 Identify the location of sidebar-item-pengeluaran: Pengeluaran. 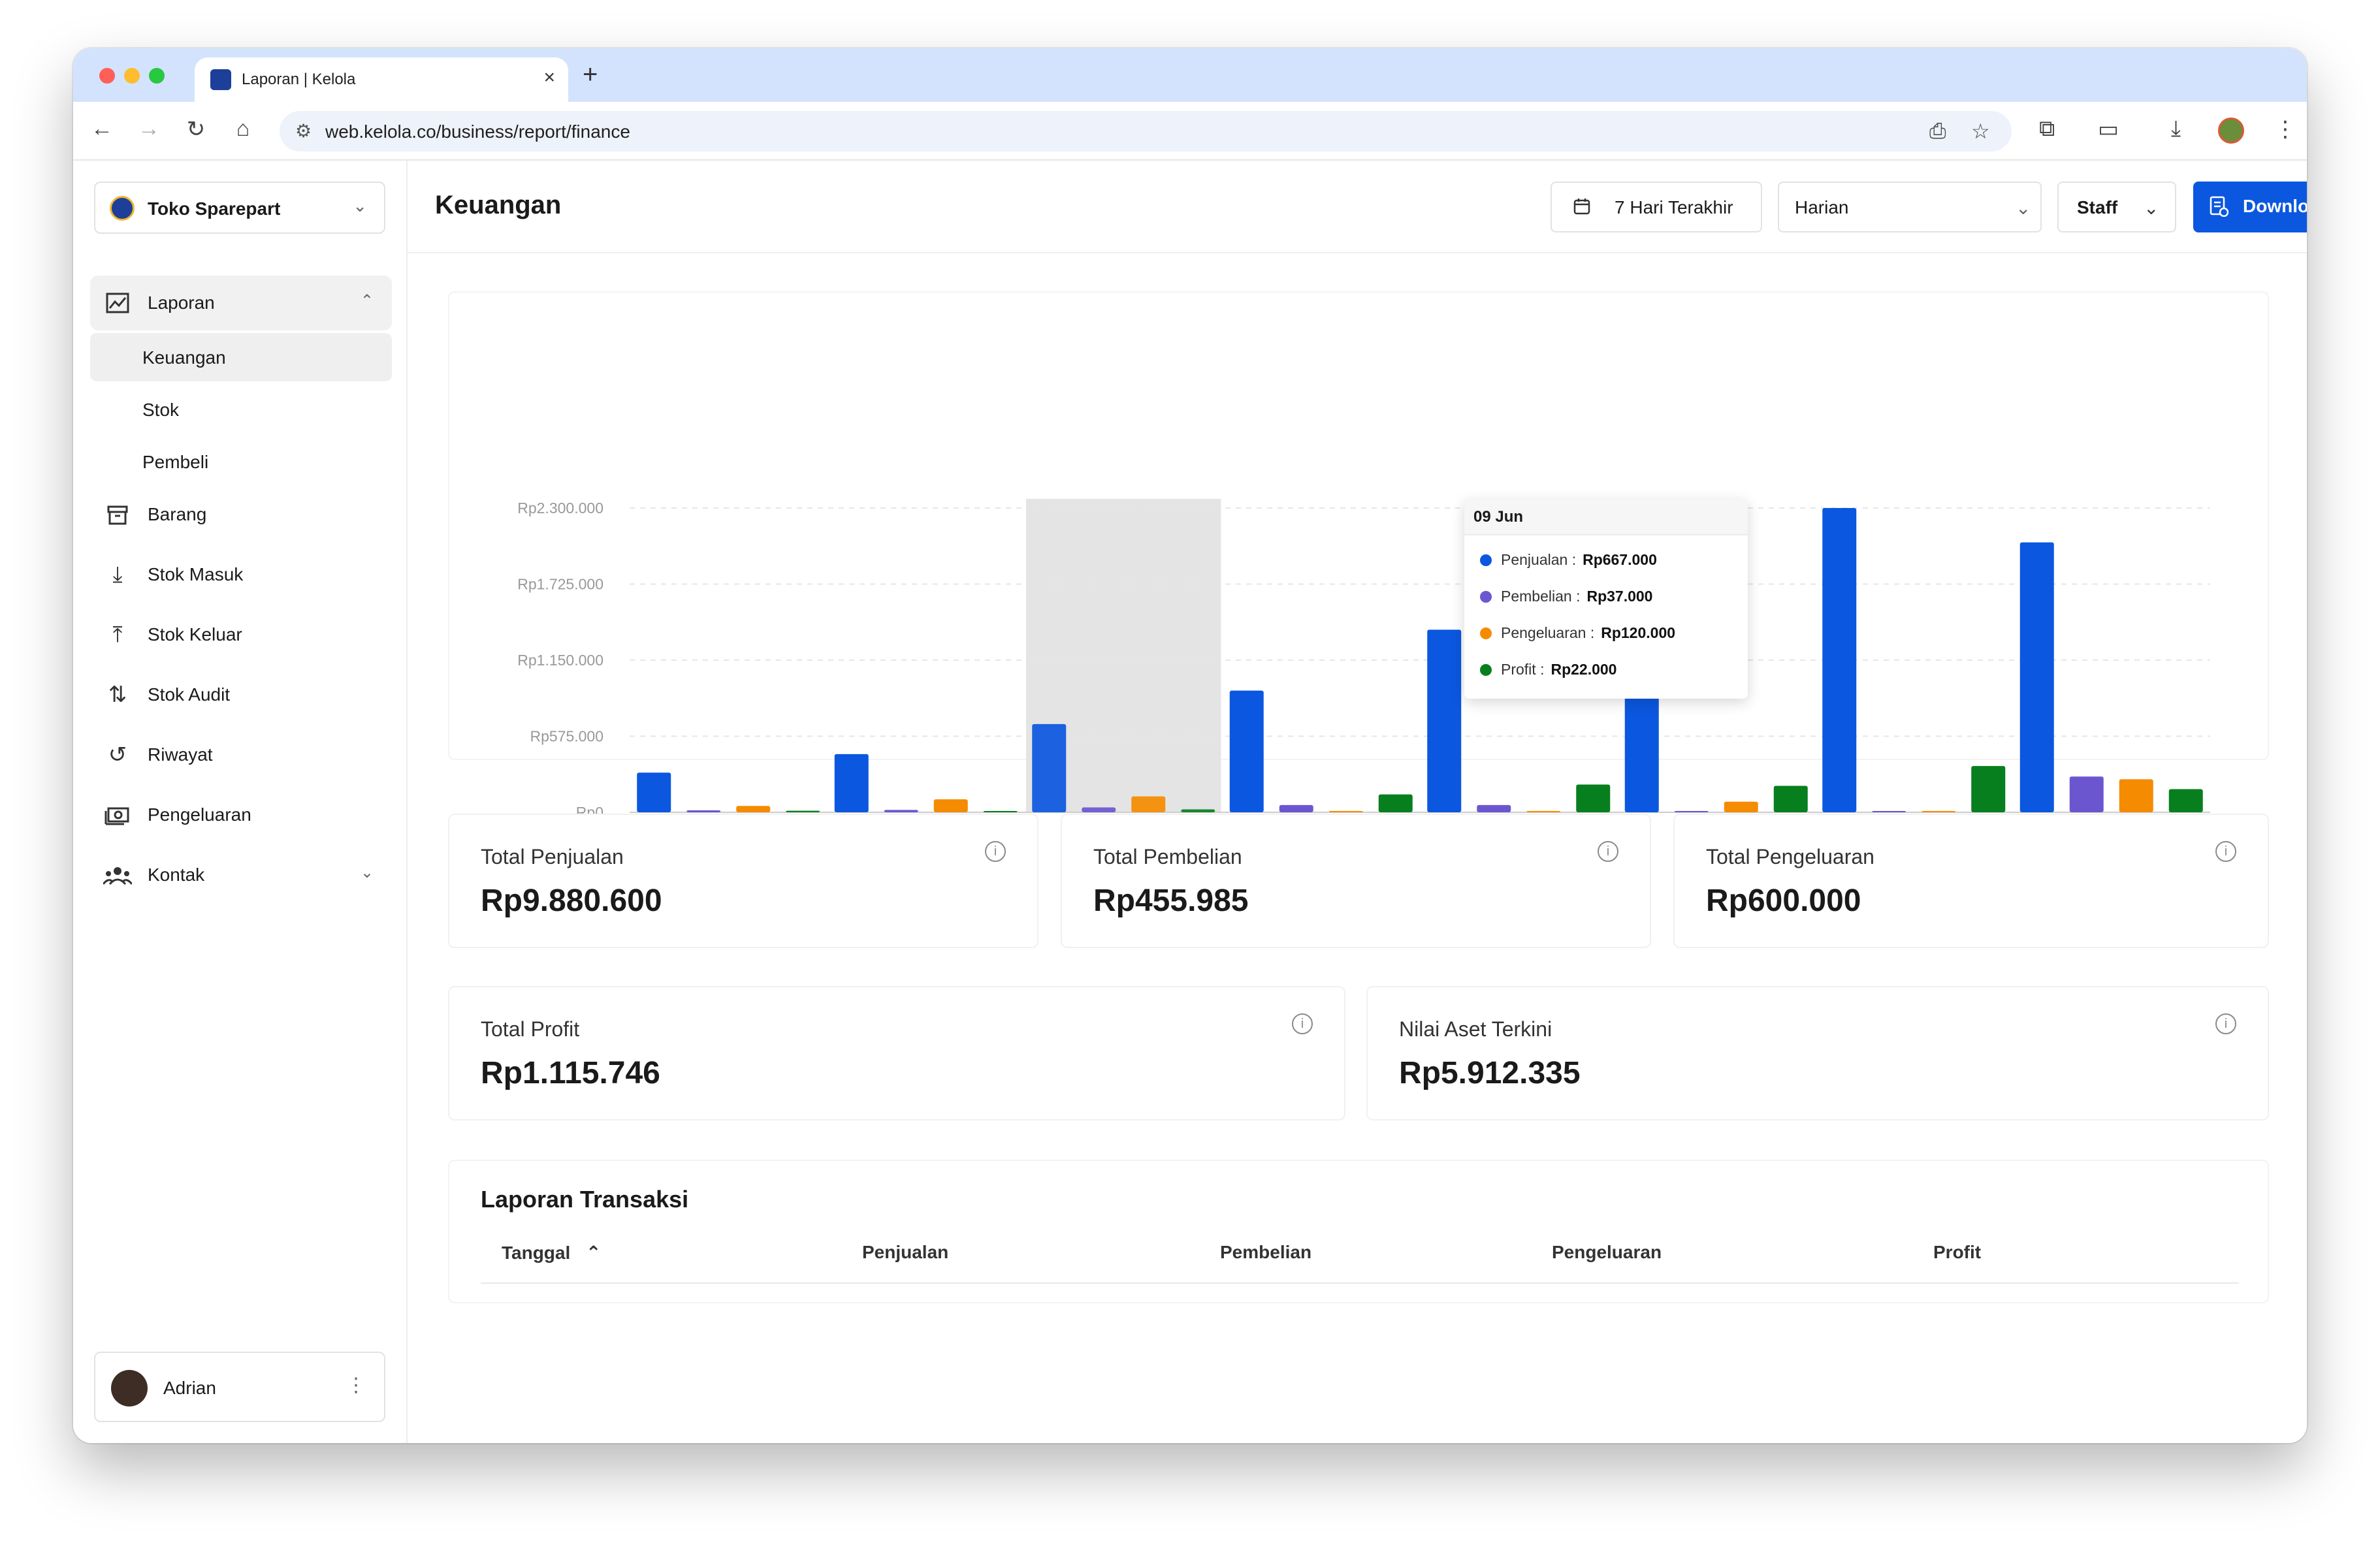
(241, 814).